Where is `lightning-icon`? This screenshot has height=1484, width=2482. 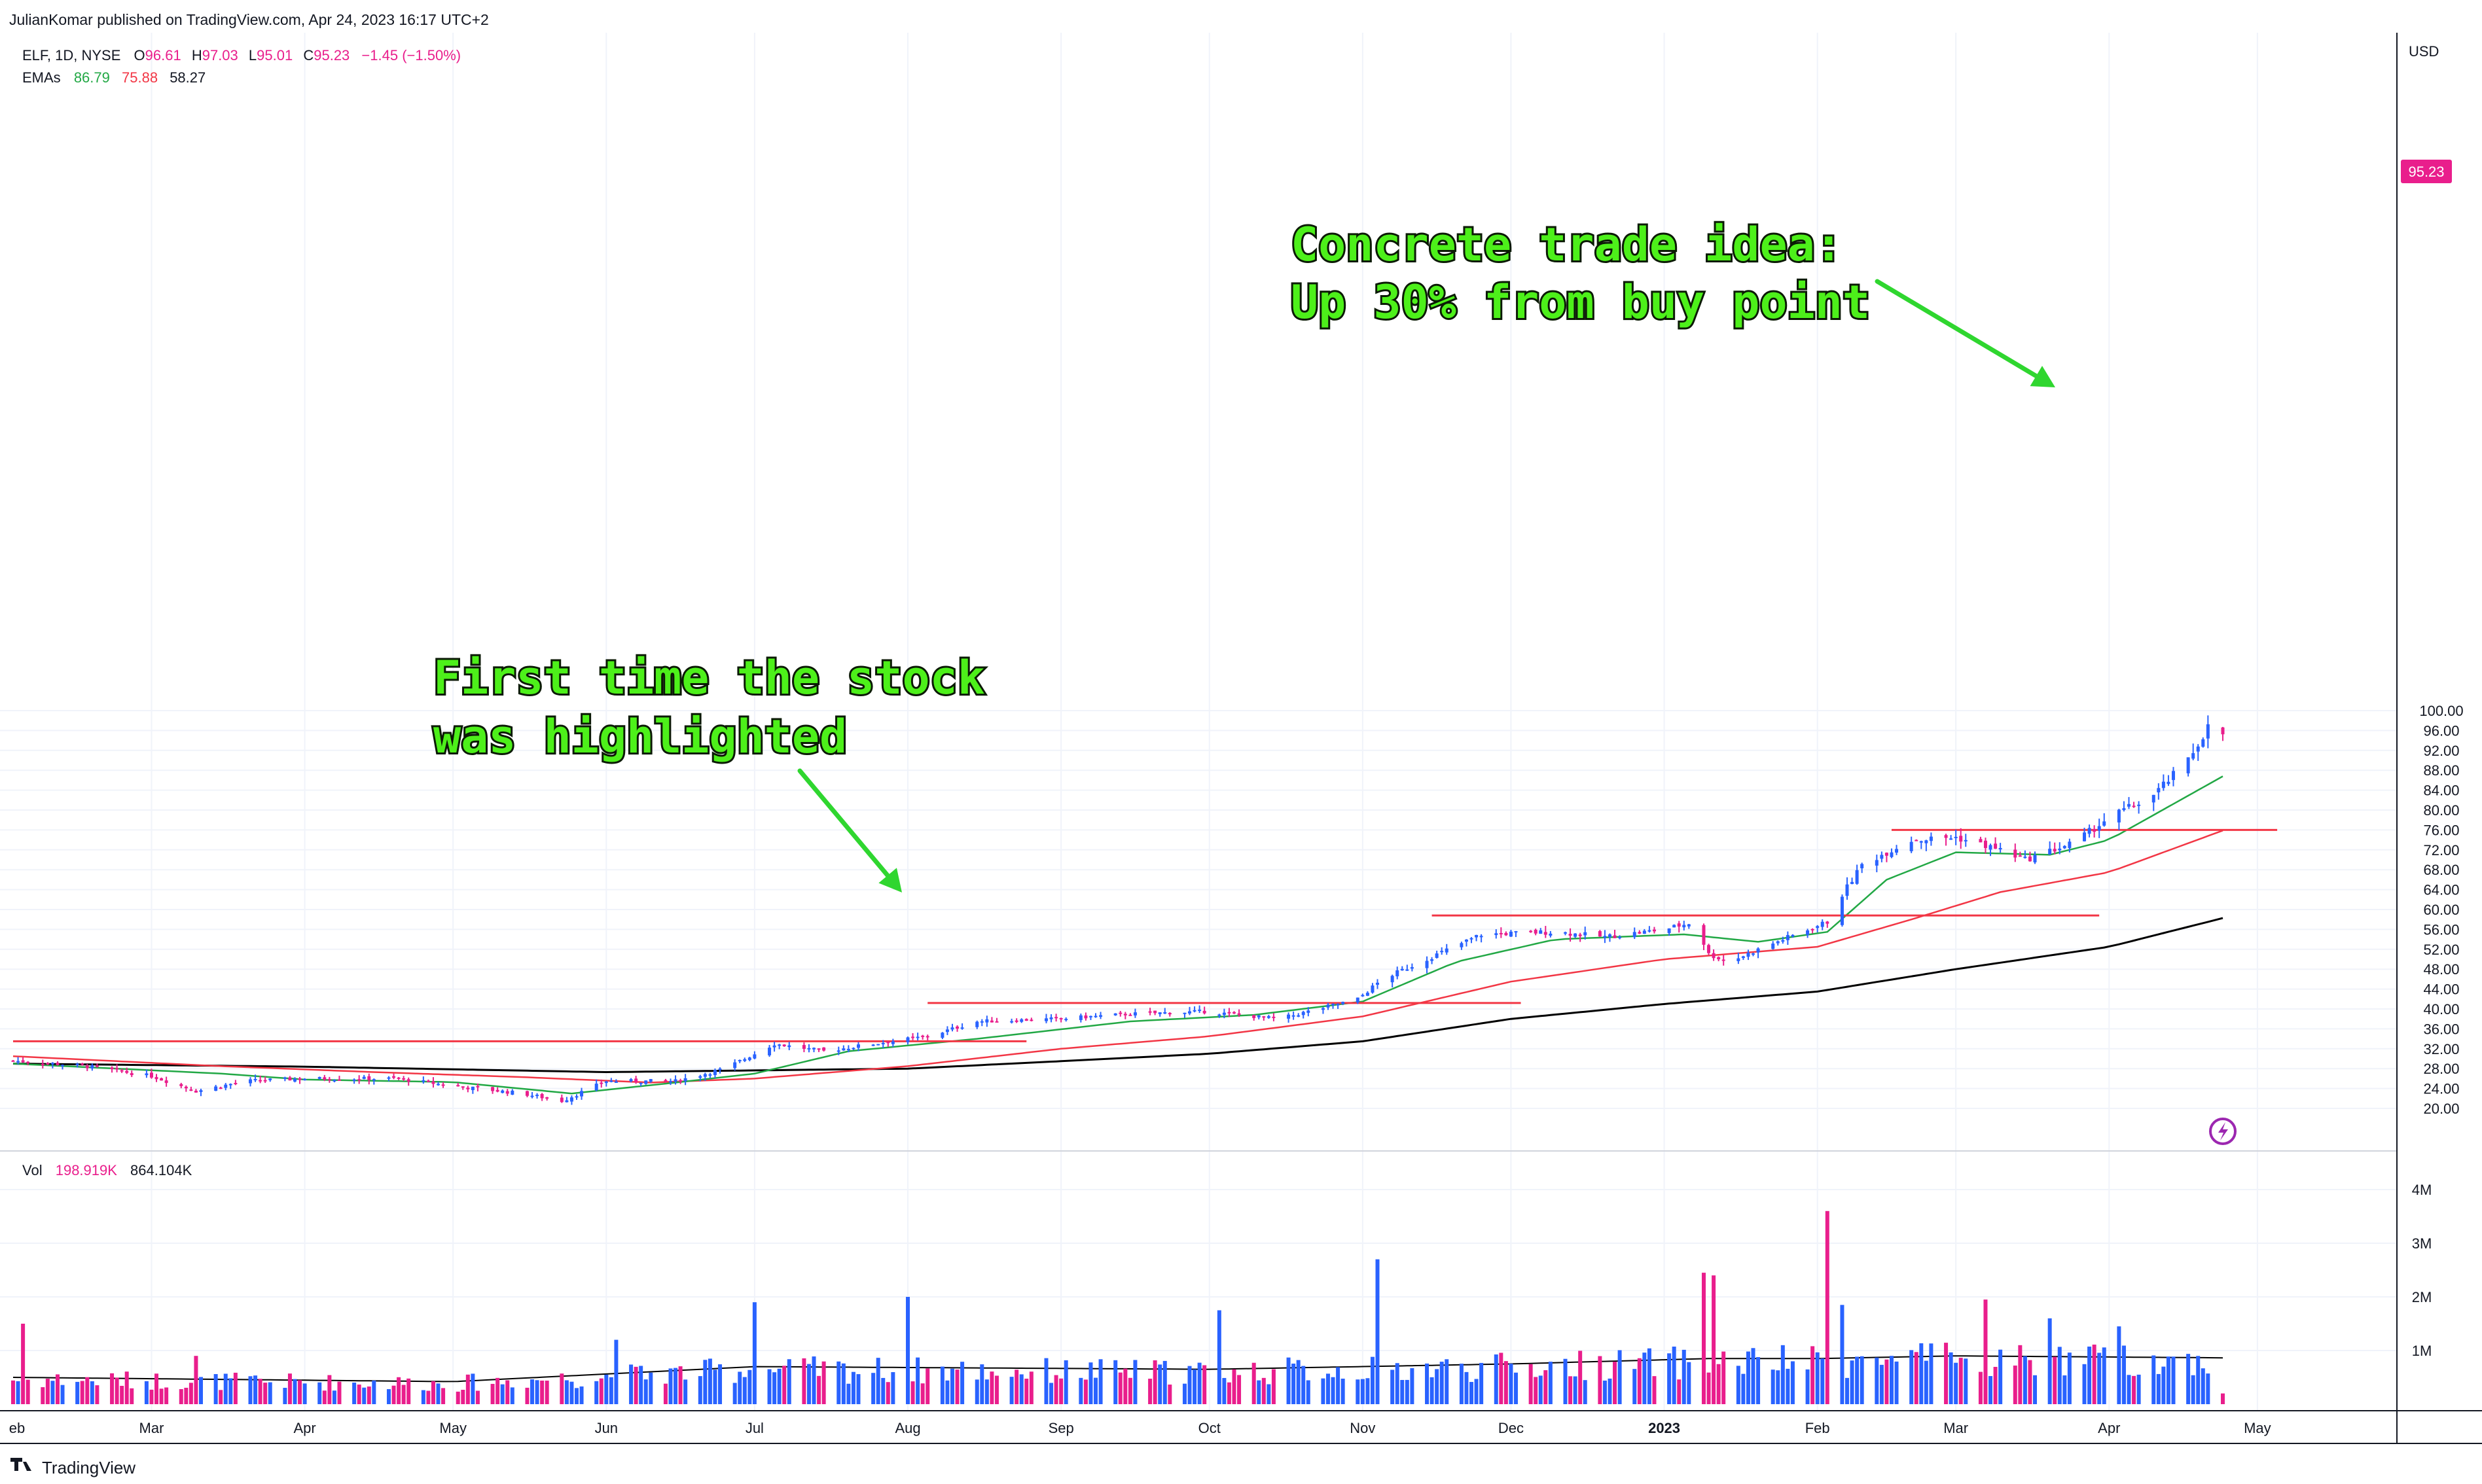
lightning-icon is located at coordinates (2223, 1132).